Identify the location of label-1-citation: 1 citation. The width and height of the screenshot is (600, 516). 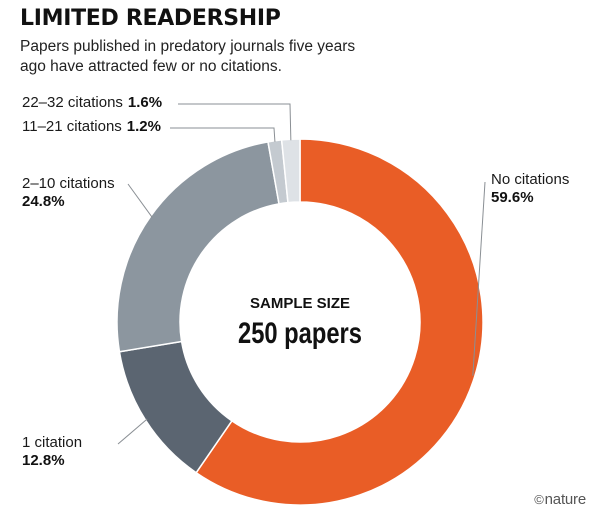
(52, 442).